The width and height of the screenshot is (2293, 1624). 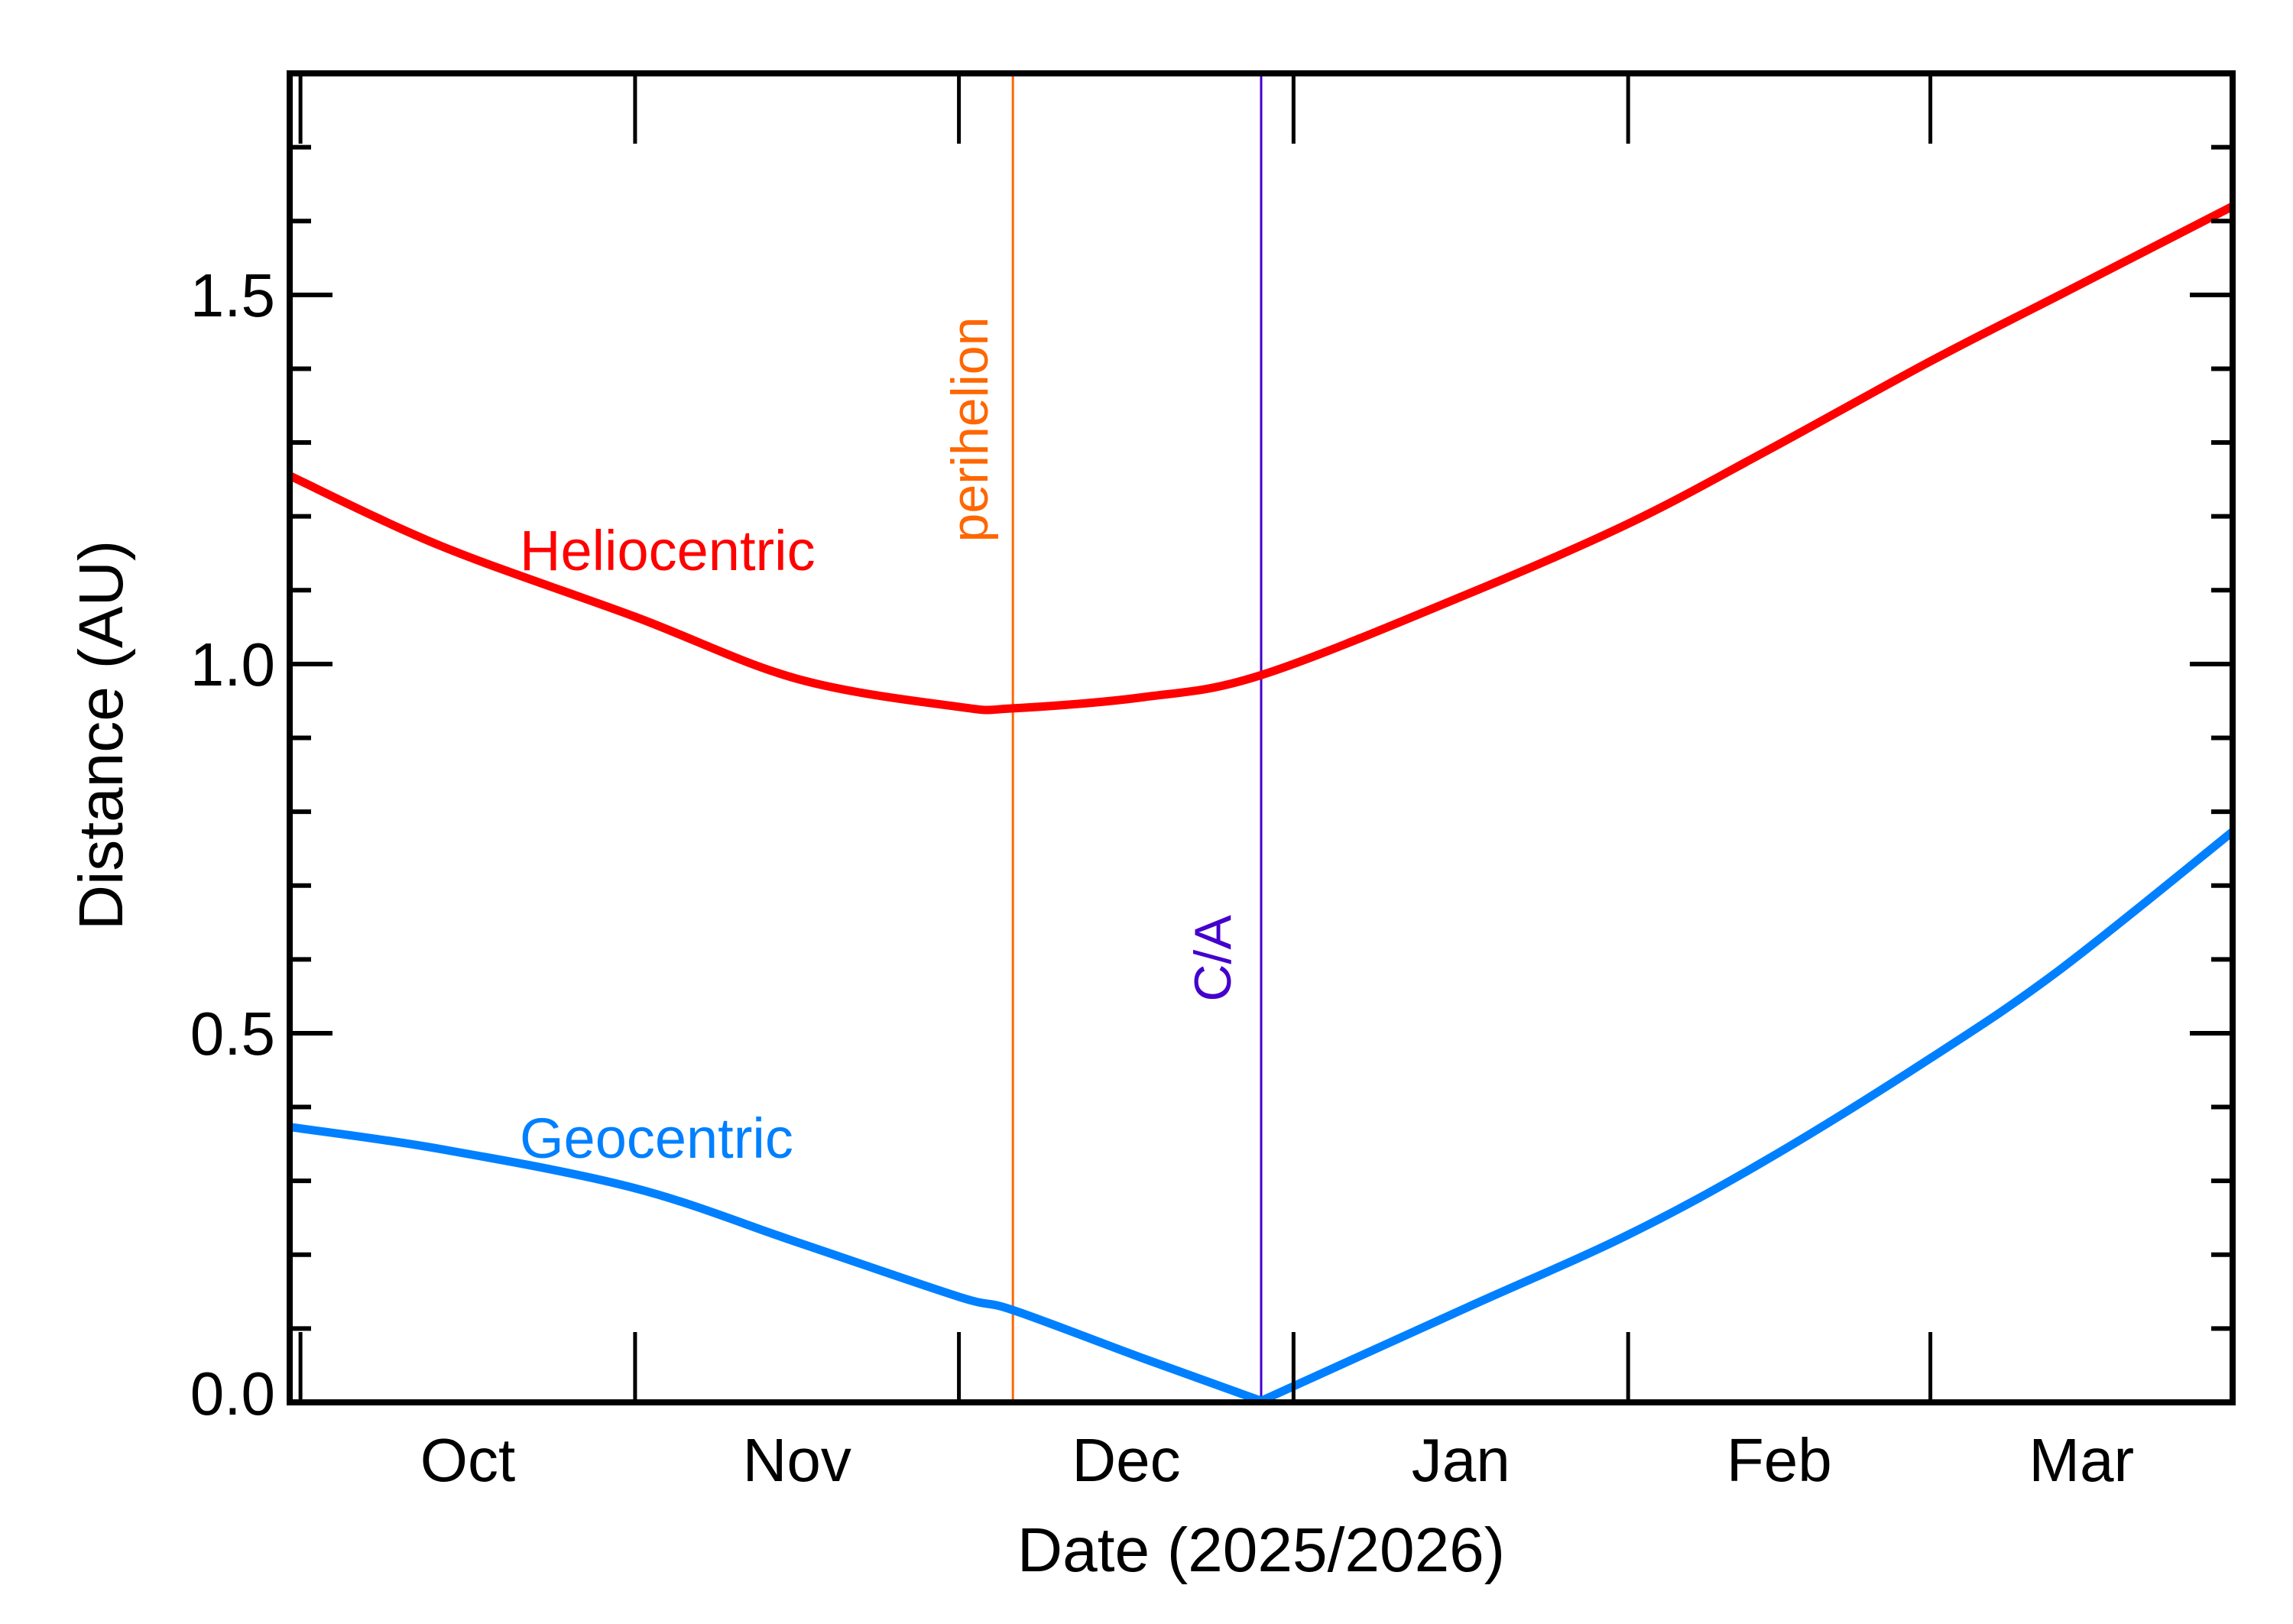 I want to click on y-tick-label: 0.5, so click(x=233, y=1034).